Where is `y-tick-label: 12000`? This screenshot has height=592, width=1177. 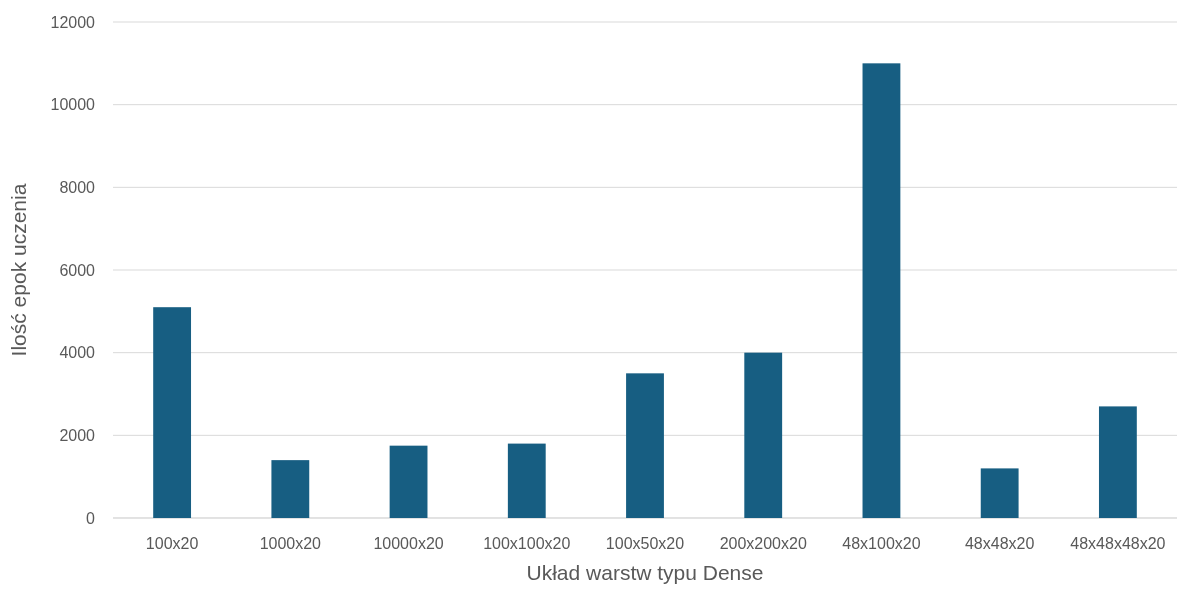
y-tick-label: 12000 is located at coordinates (73, 22).